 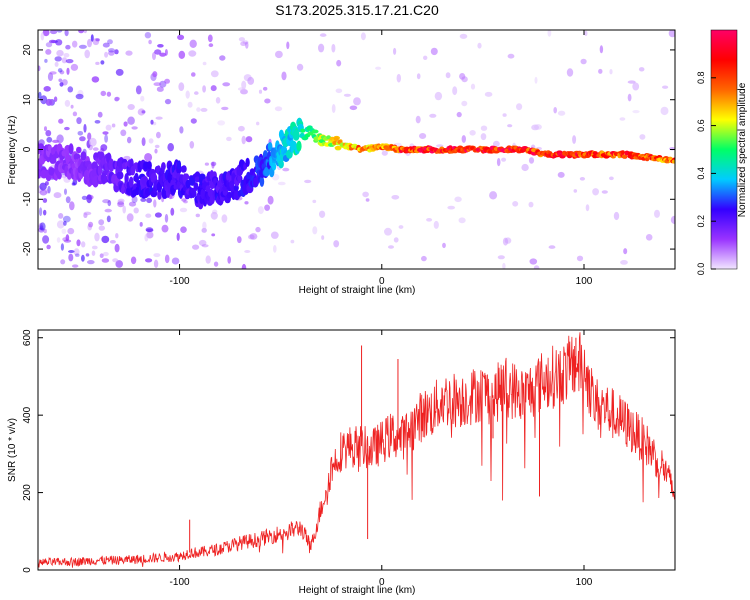 I want to click on colorbar-gradient, so click(x=724, y=149).